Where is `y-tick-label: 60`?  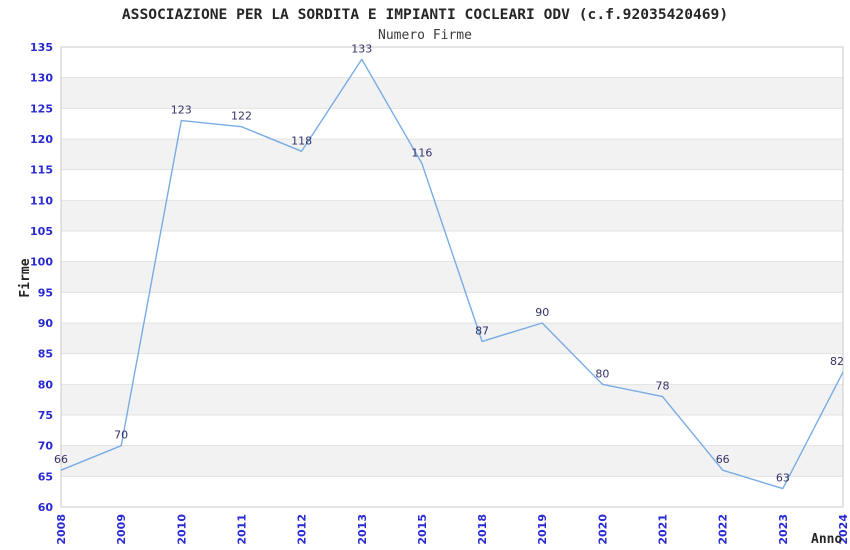
y-tick-label: 60 is located at coordinates (46, 507).